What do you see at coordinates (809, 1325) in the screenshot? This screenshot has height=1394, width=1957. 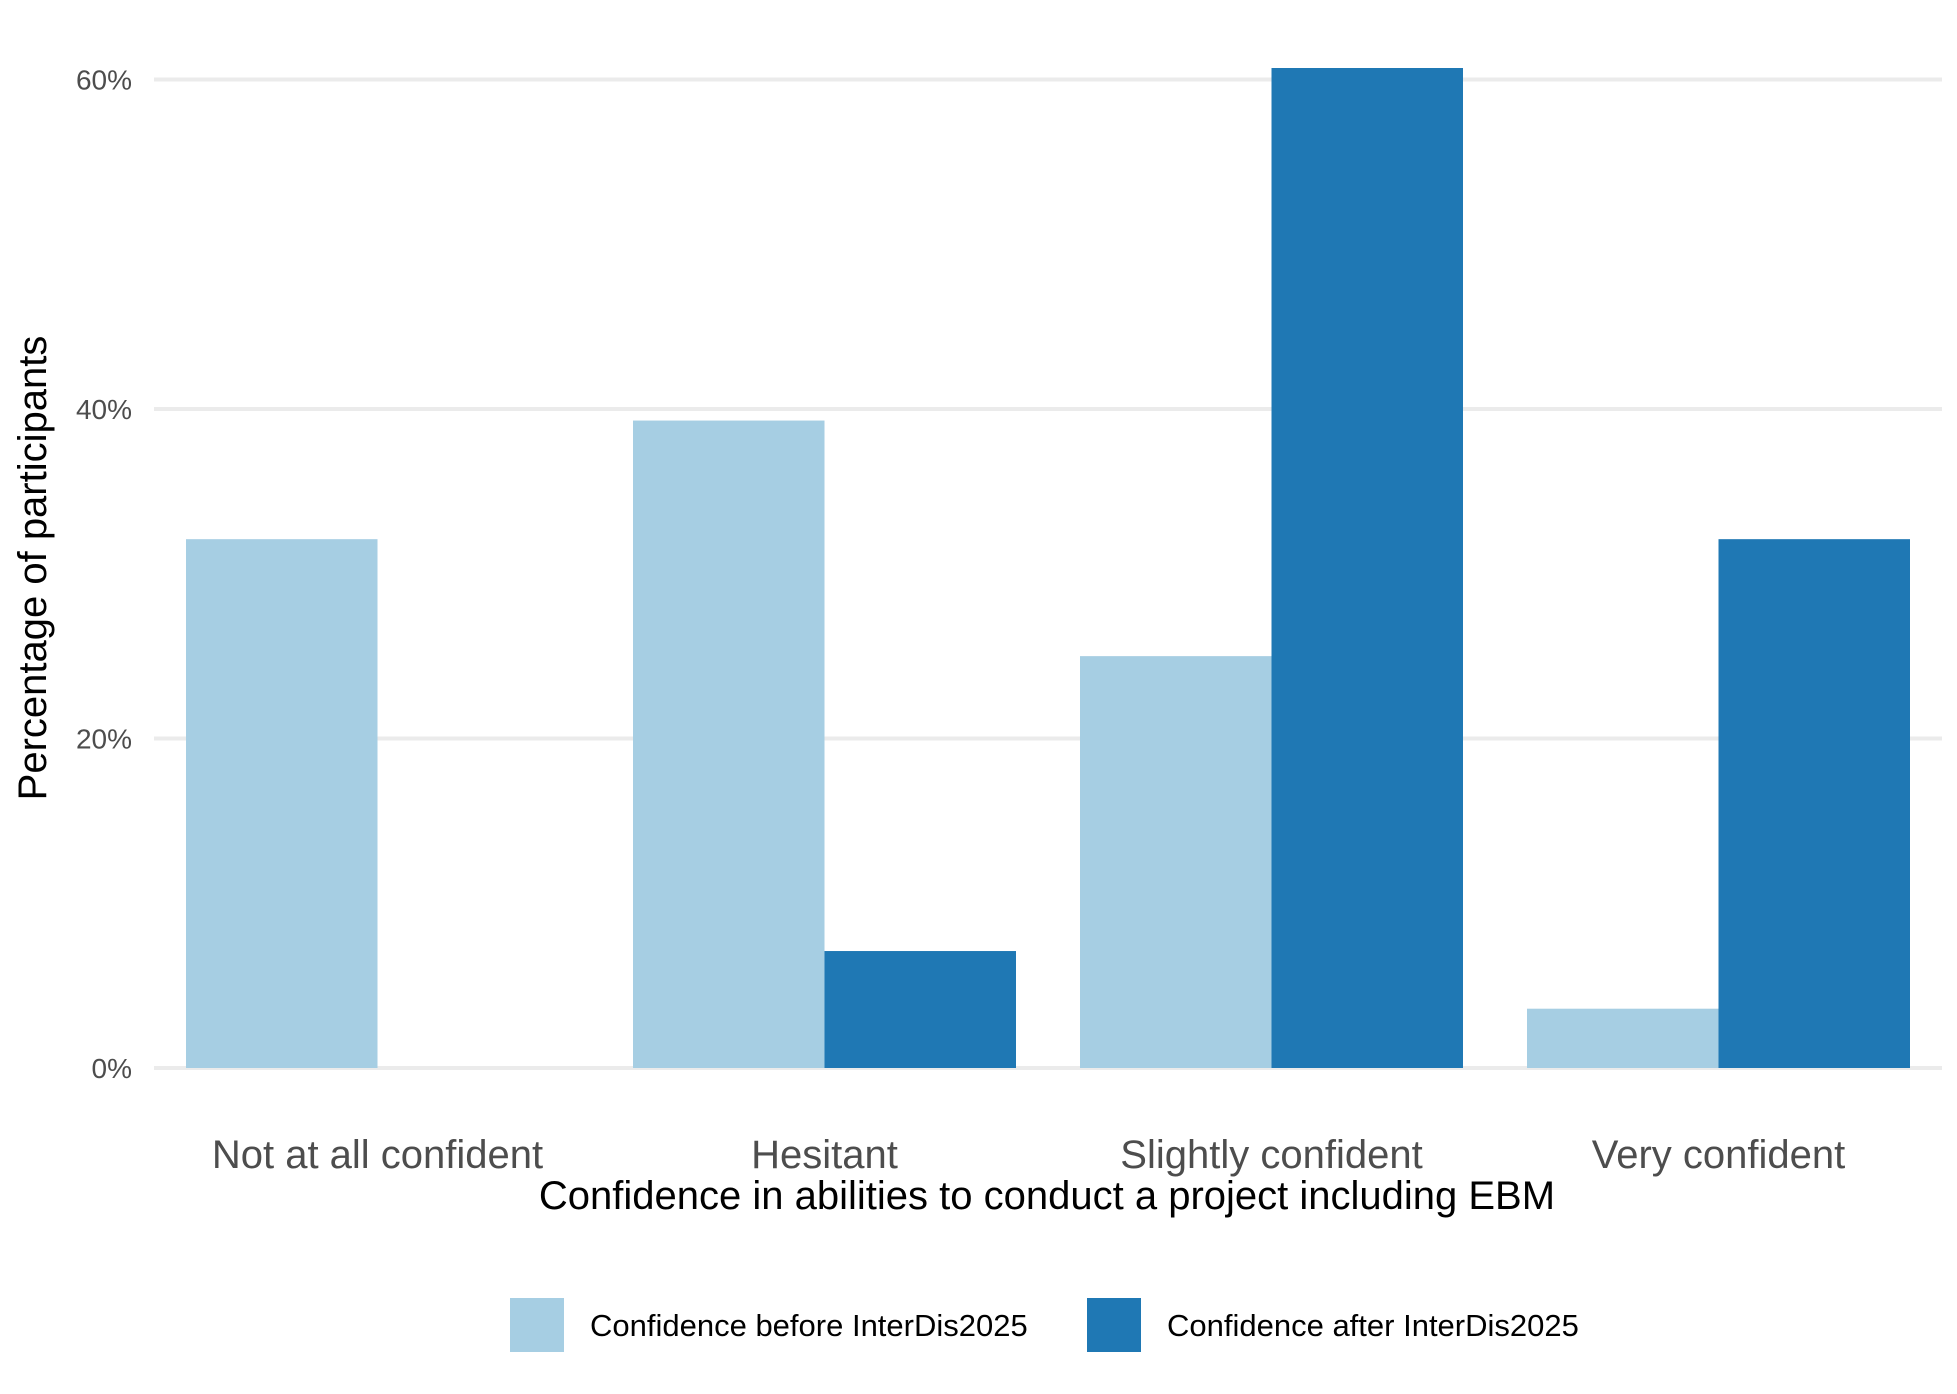 I see `legend-label-before: Confidence before InterDis2025` at bounding box center [809, 1325].